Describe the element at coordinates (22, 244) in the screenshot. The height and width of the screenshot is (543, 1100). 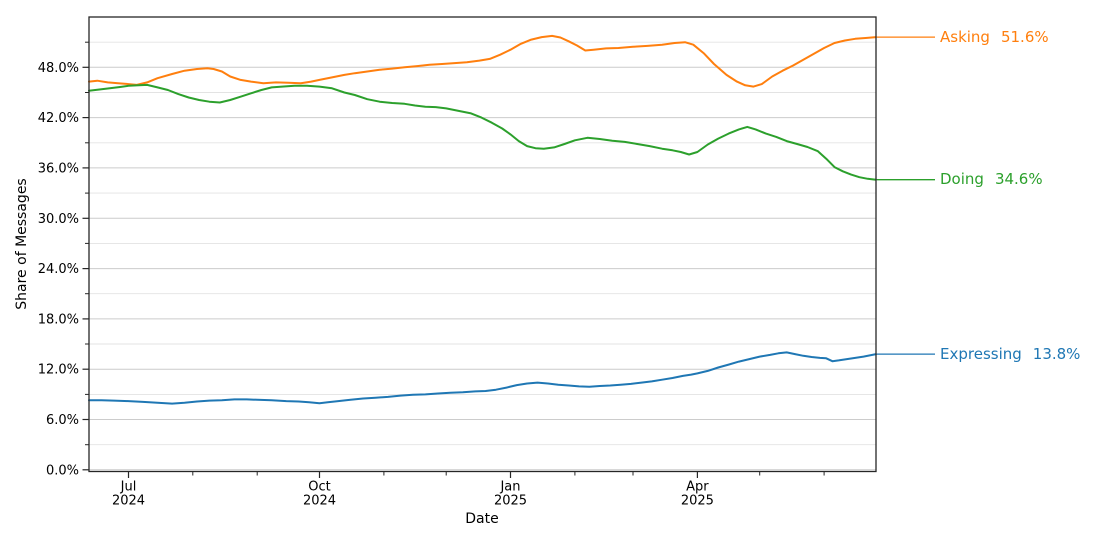
I see `y-axis-title: Share of Messages` at that location.